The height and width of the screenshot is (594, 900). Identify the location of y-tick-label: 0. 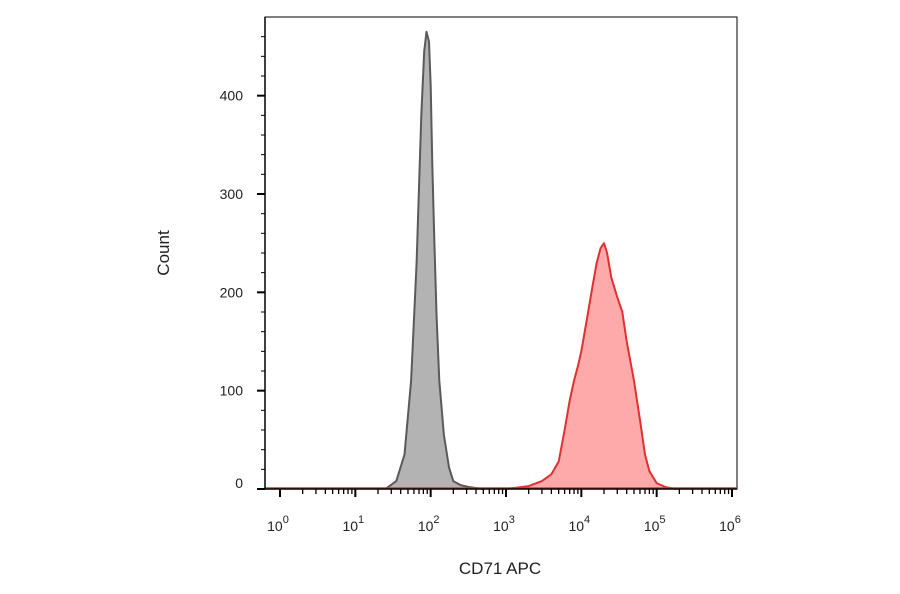
(239, 483).